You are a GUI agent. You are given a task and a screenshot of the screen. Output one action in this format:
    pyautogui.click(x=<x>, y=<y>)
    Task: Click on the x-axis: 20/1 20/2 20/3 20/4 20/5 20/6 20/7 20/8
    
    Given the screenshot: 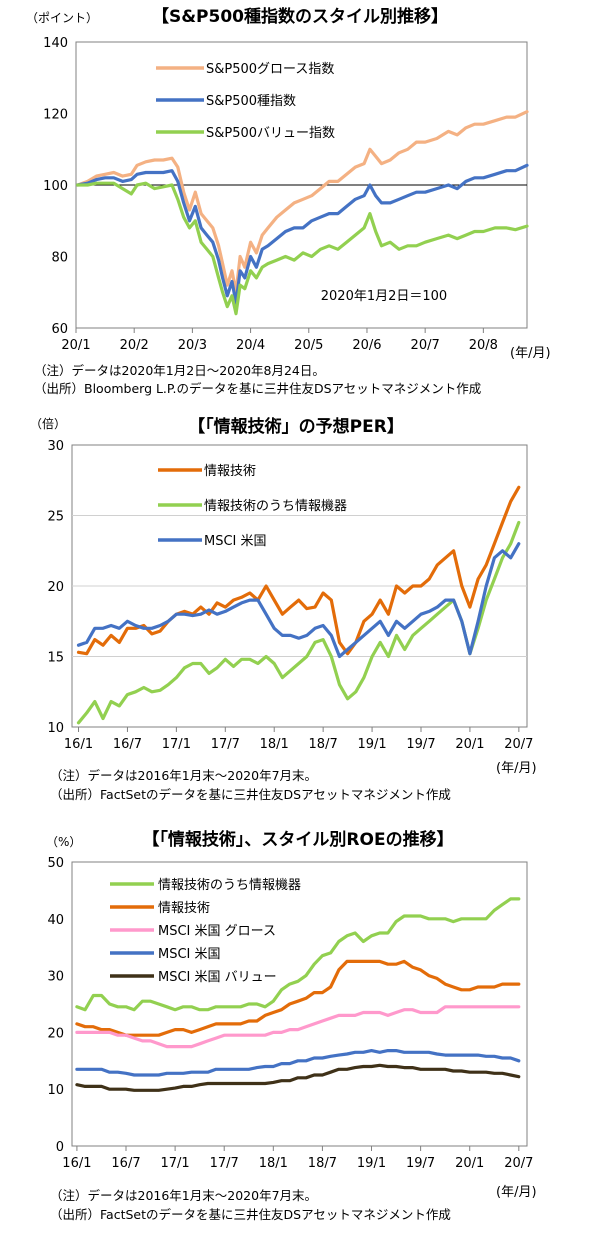 What is the action you would take?
    pyautogui.click(x=279, y=340)
    